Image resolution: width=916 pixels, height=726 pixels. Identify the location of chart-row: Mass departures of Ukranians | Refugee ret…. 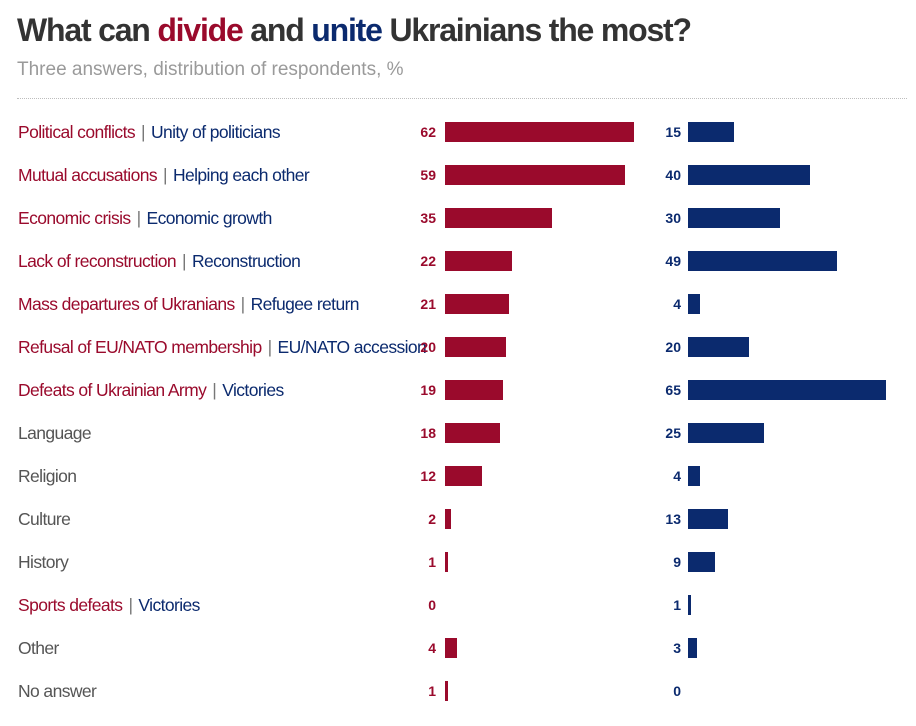
(458, 304).